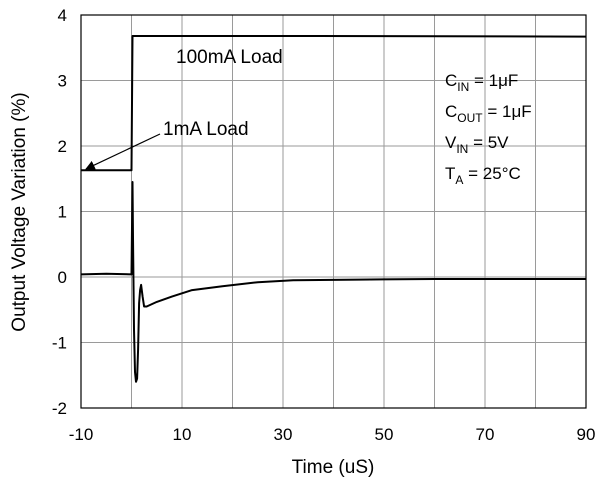 The width and height of the screenshot is (595, 485). I want to click on x-tick-label: 50, so click(384, 434).